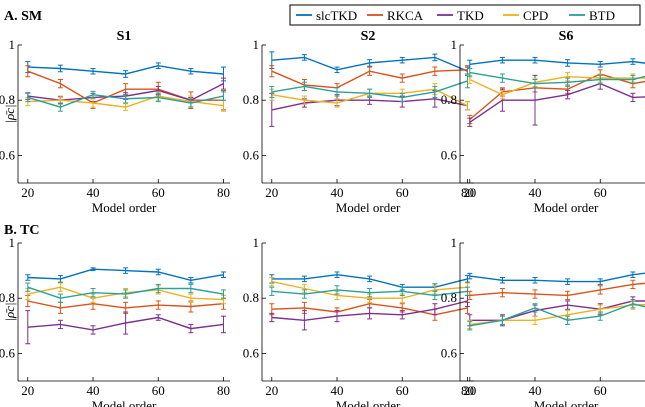 This screenshot has height=407, width=645. Describe the element at coordinates (23, 16) in the screenshot. I see `row-label-sm: A. SM` at that location.